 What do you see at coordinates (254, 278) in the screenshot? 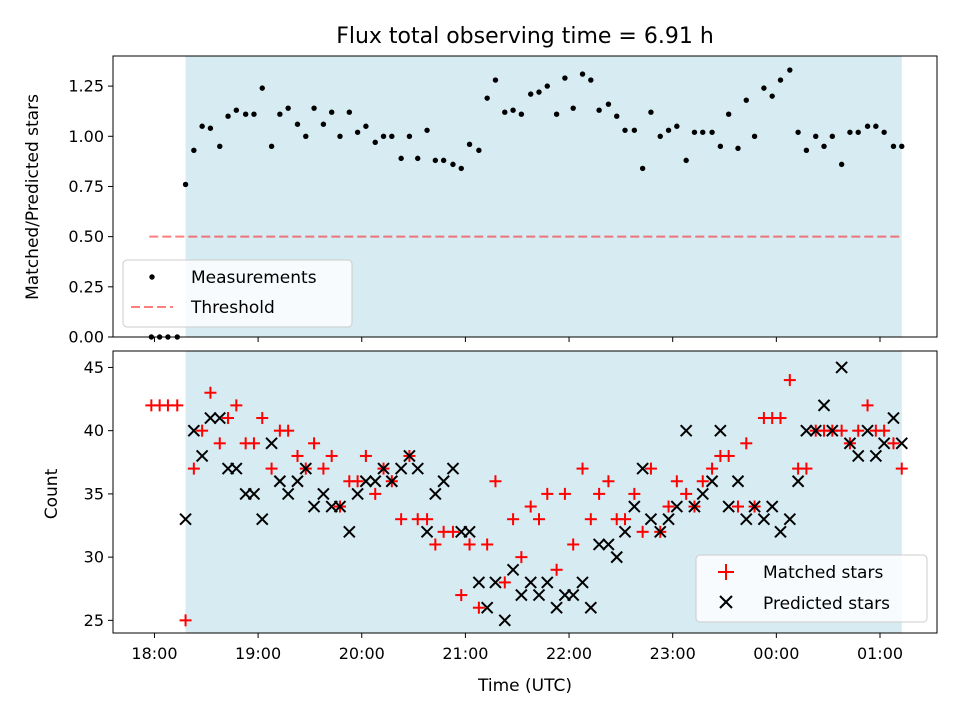
I see `legend-measurements-label: Measurements` at bounding box center [254, 278].